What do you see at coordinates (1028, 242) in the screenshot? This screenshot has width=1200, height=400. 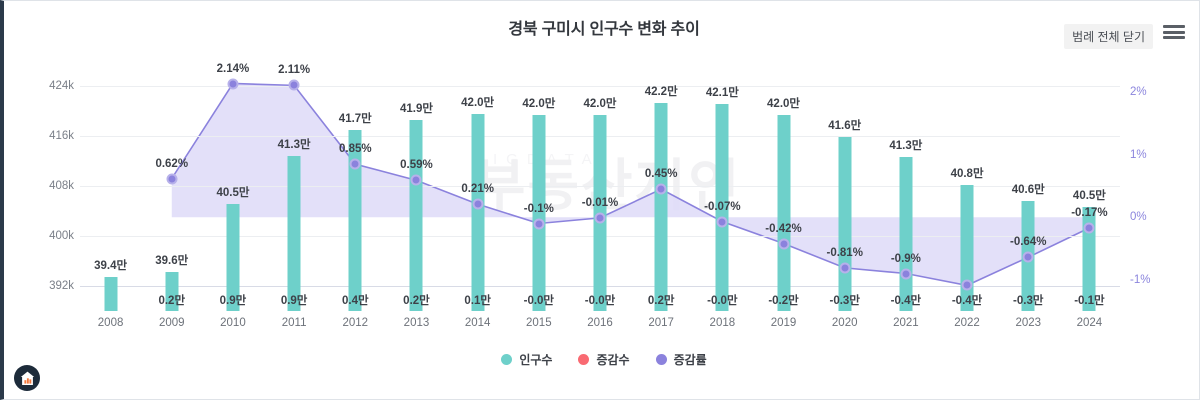 I see `growth-rate-label: -0.64%` at bounding box center [1028, 242].